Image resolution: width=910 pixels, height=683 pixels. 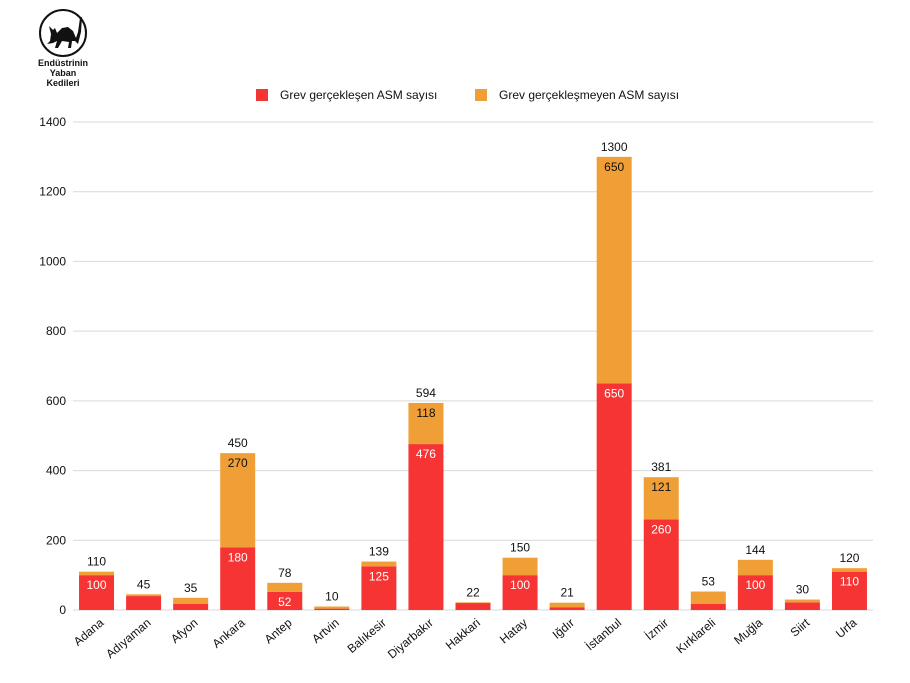 What do you see at coordinates (358, 95) in the screenshot?
I see `legend-label-series-1: Grev gerçekleşen ASM sayısı` at bounding box center [358, 95].